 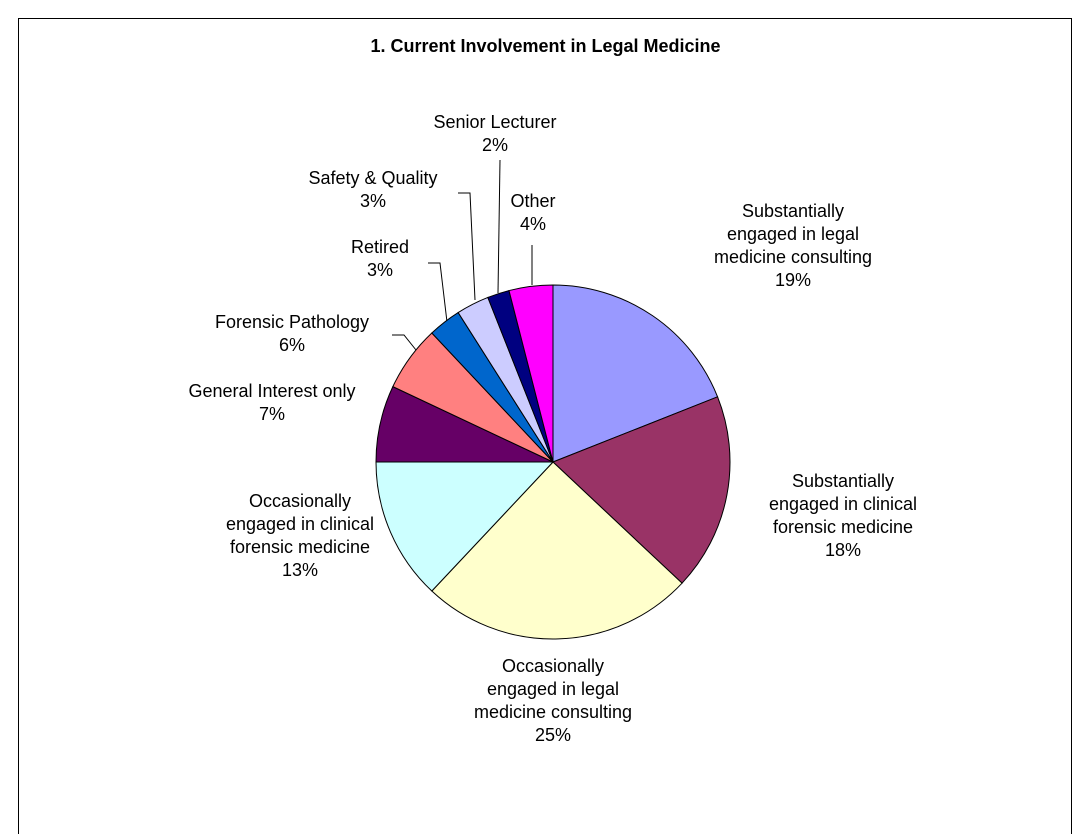 I want to click on chart-title: 1. Current Involvement in Legal Medicine, so click(x=545, y=46).